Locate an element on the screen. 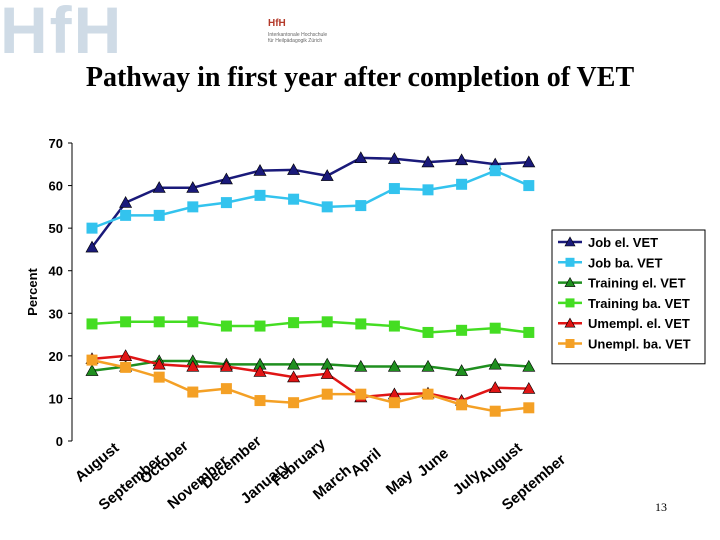 This screenshot has width=720, height=540. x-tick-label: April is located at coordinates (365, 462).